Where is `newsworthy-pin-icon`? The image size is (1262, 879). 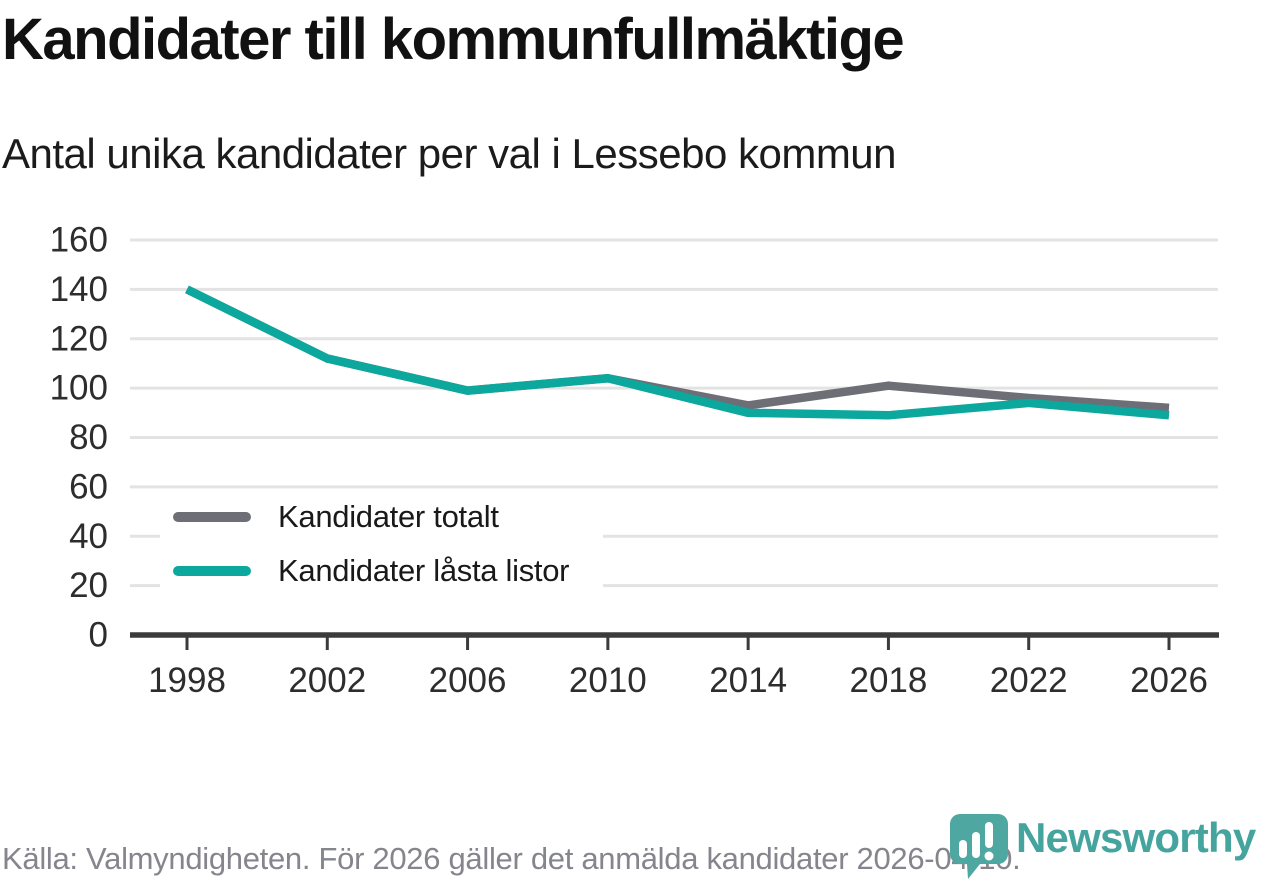 newsworthy-pin-icon is located at coordinates (979, 846).